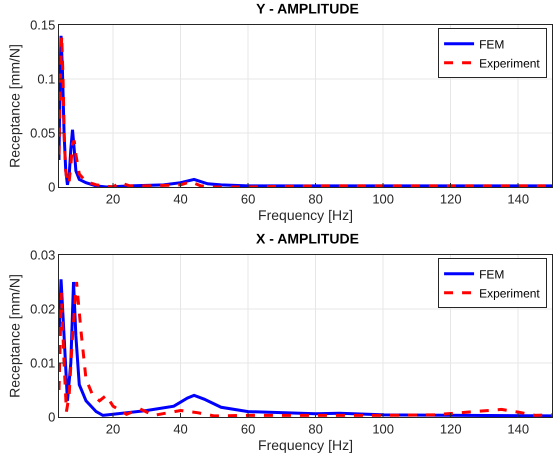 This screenshot has height=460, width=554. Describe the element at coordinates (46, 79) in the screenshot. I see `y-tick-label: 0.1` at that location.